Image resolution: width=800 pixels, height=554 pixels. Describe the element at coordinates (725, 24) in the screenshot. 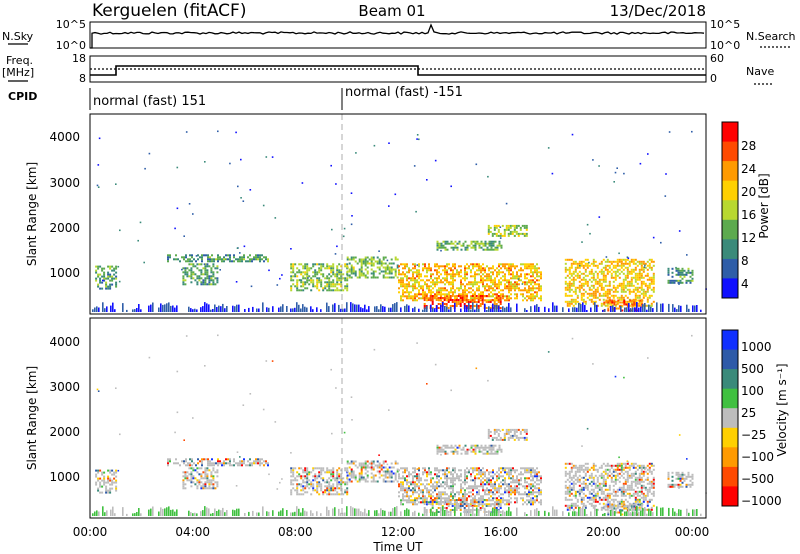

I see `nsearch-tick-top: 10^5` at that location.